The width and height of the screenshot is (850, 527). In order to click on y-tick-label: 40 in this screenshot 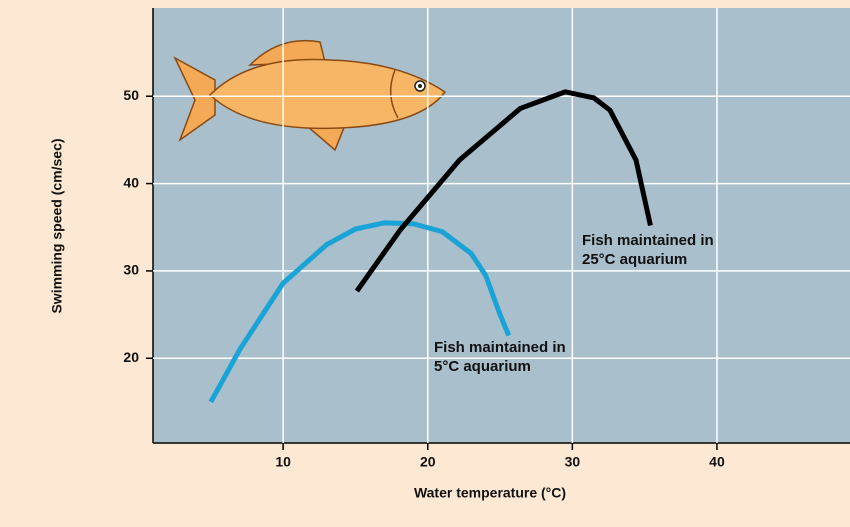, I will do `click(131, 182)`.